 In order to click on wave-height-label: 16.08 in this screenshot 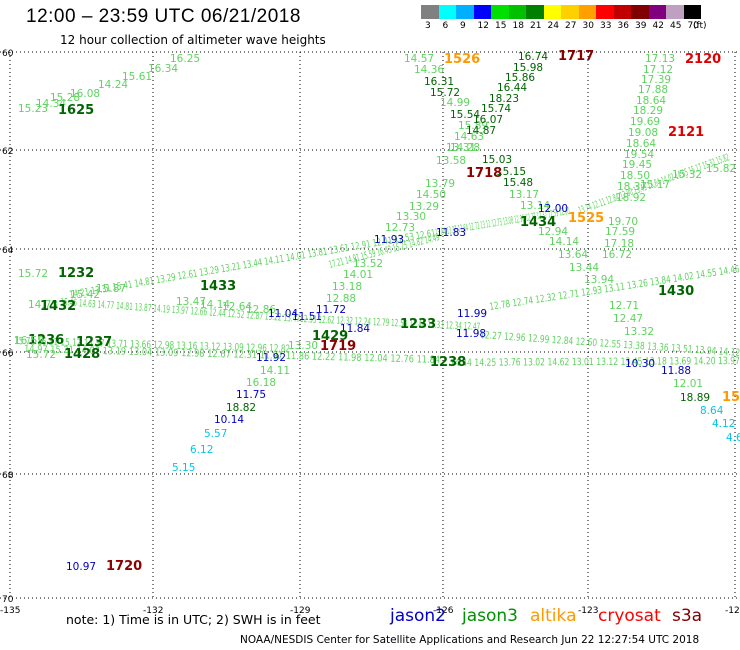, I will do `click(85, 94)`.